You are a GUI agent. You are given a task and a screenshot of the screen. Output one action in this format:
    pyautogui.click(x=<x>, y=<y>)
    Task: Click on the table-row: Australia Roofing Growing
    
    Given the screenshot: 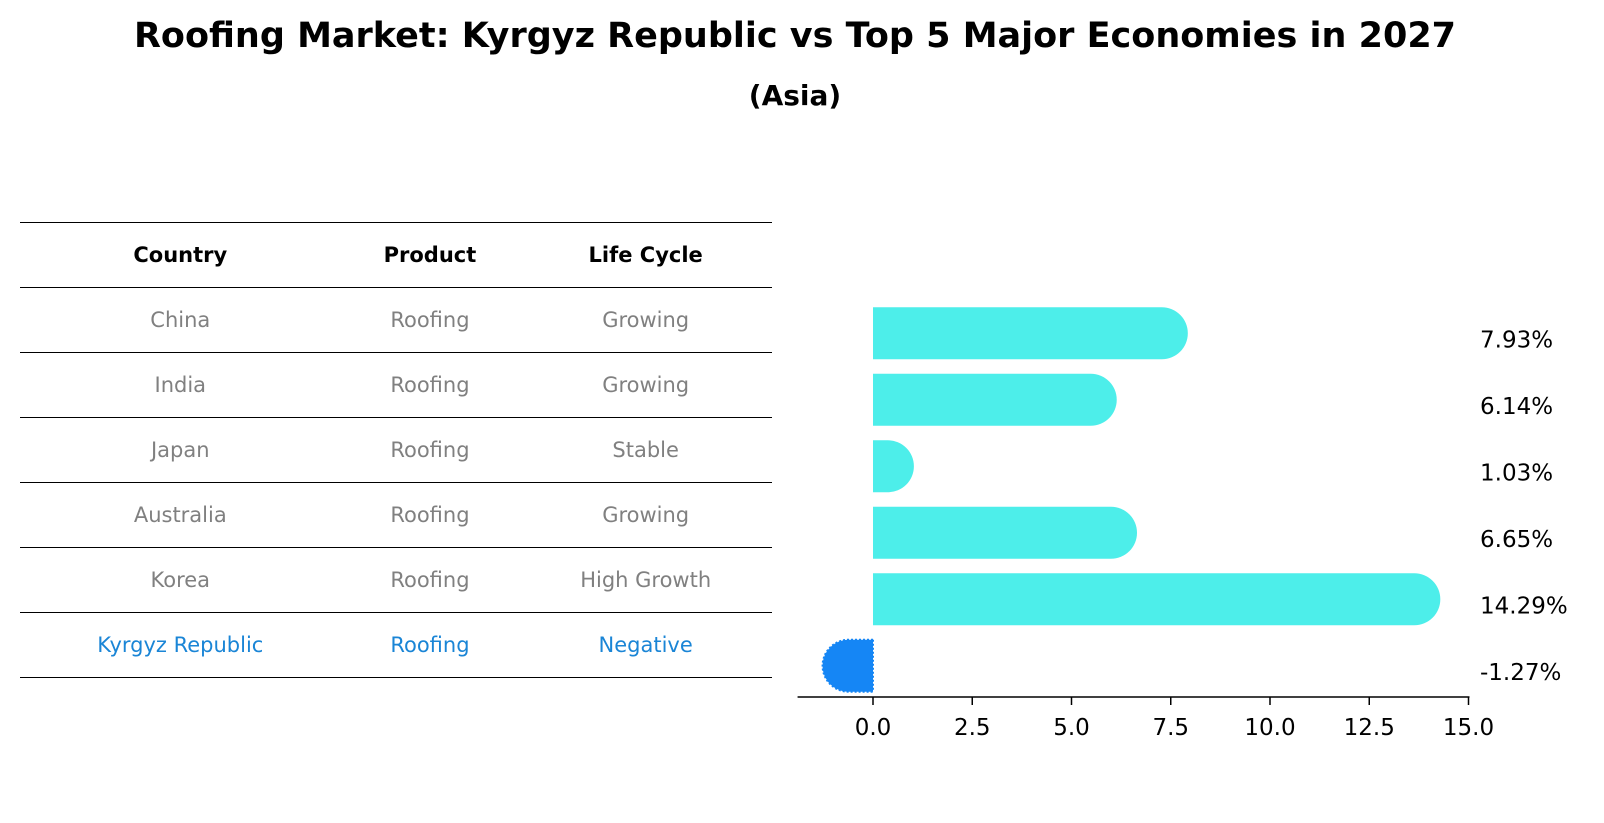 What is the action you would take?
    pyautogui.click(x=396, y=515)
    